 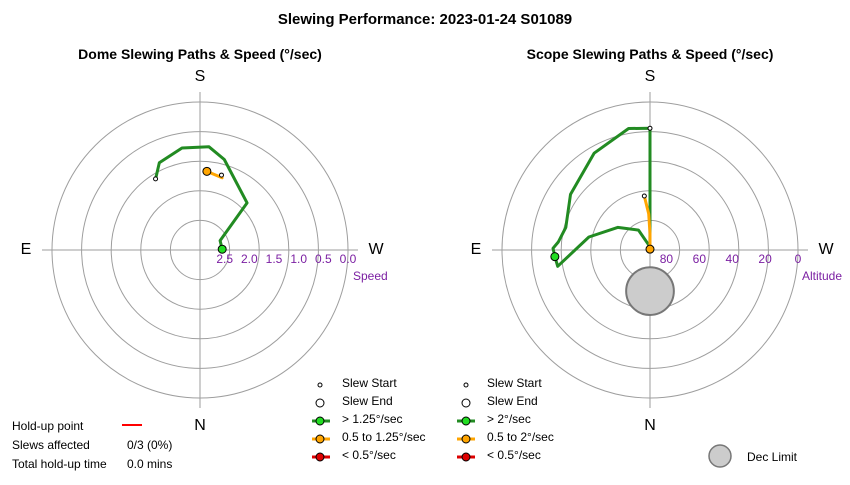 I want to click on dome-compass-w: W, so click(x=376, y=249).